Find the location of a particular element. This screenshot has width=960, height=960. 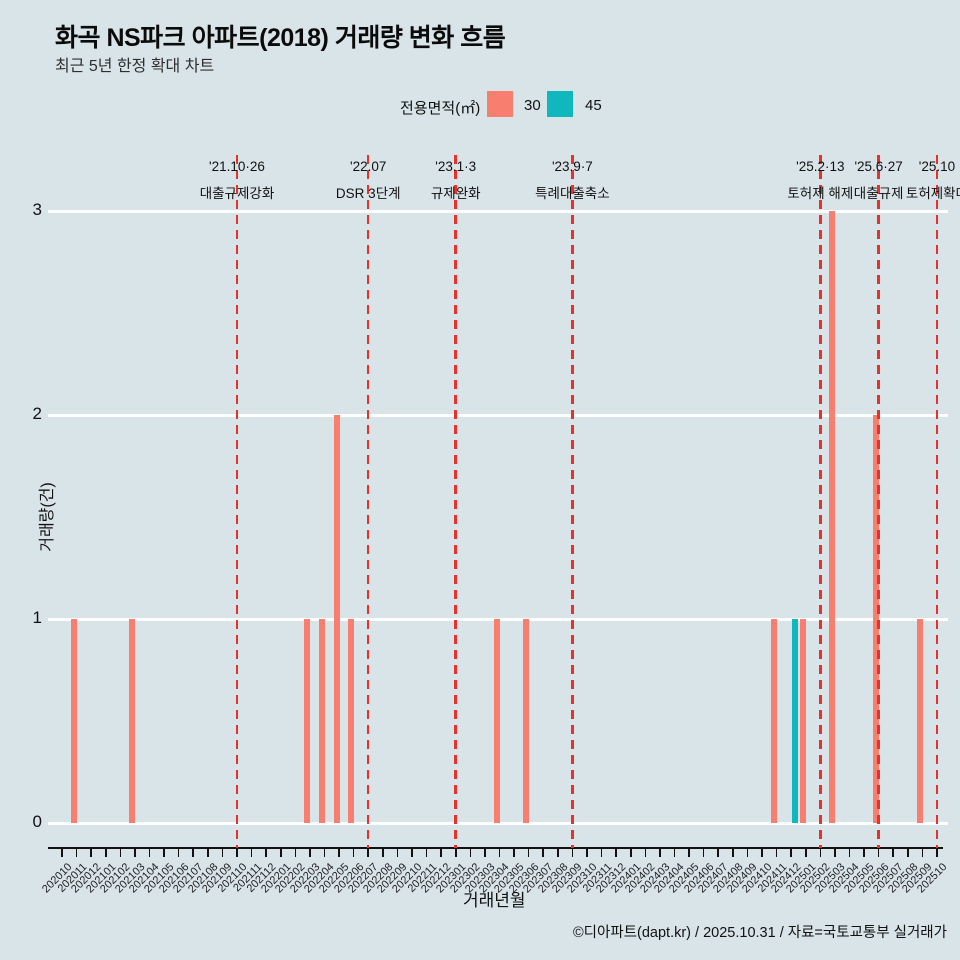

legend-value-45: 45 is located at coordinates (593, 105).